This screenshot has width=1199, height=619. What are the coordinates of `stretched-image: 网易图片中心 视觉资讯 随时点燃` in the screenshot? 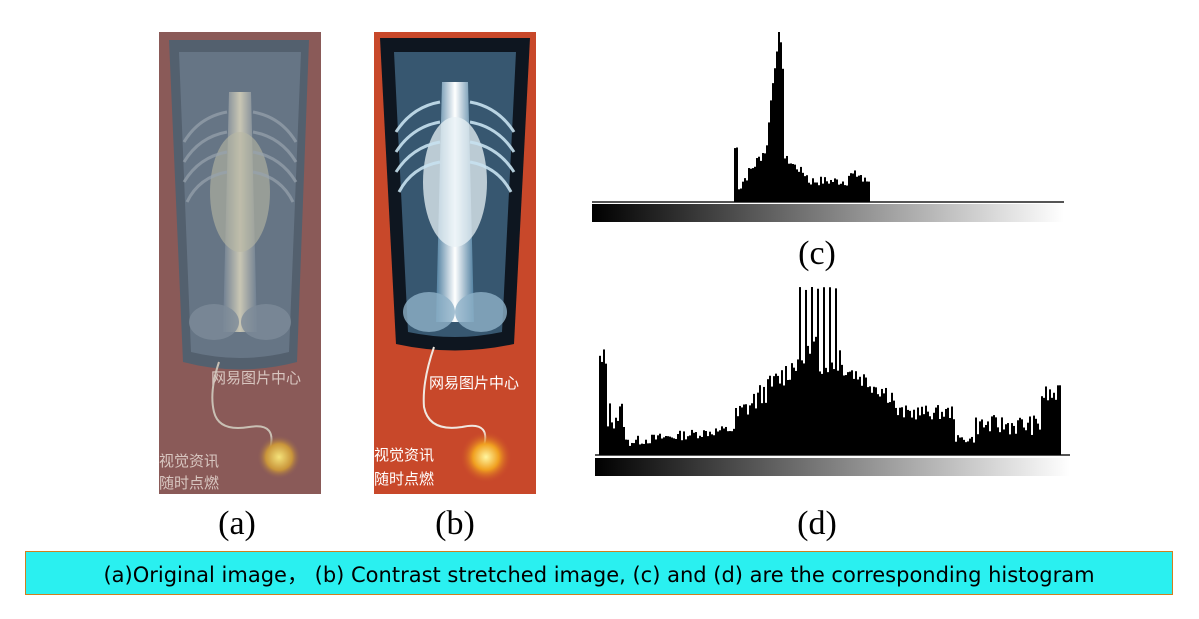 It's located at (455, 263).